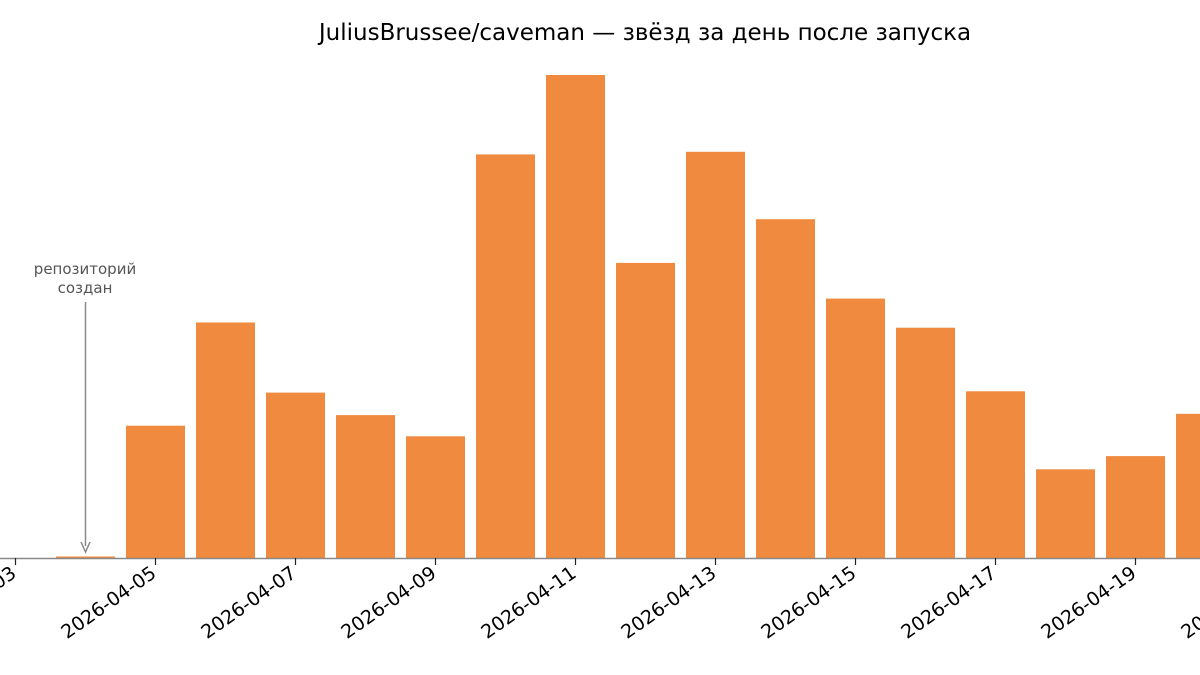  Describe the element at coordinates (1188, 602) in the screenshot. I see `x-tick-label: 2026-04-21` at that location.